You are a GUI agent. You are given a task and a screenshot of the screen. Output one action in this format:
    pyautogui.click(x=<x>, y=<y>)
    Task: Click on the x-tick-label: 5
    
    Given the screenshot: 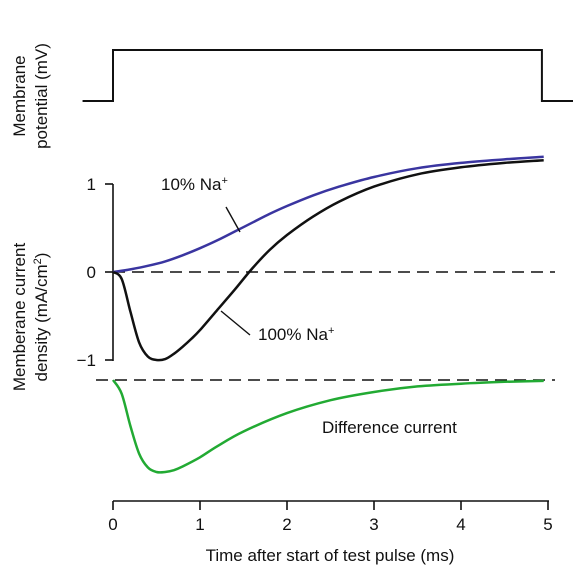 What is the action you would take?
    pyautogui.click(x=547, y=524)
    